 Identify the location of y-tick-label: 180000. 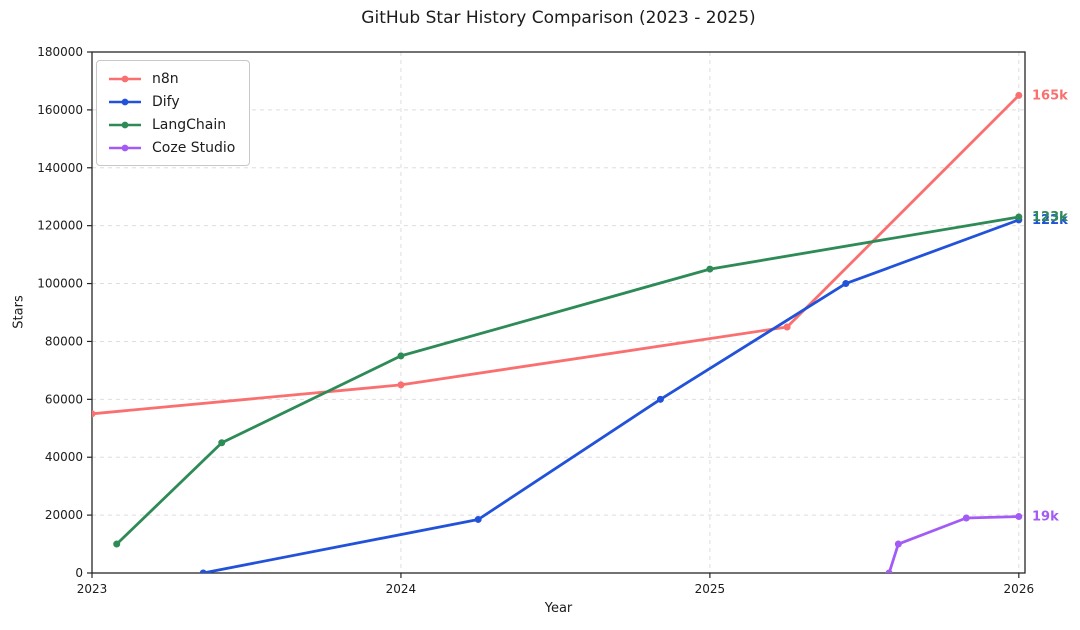
(60, 52).